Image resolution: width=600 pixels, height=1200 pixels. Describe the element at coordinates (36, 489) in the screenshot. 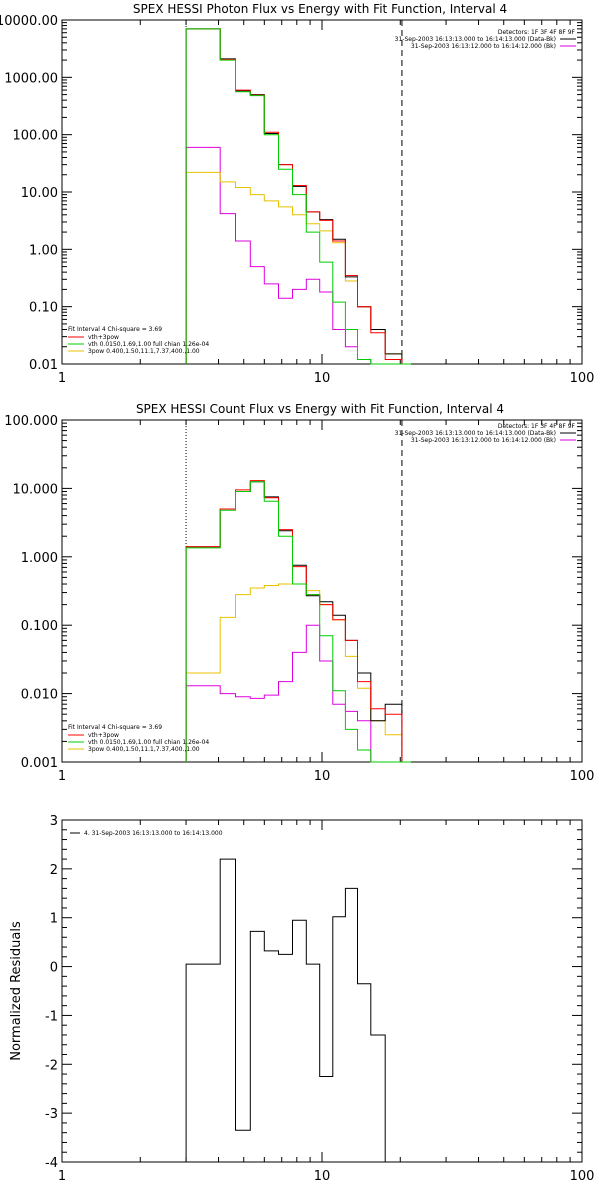

I see `y-tick-label: 10.000` at that location.